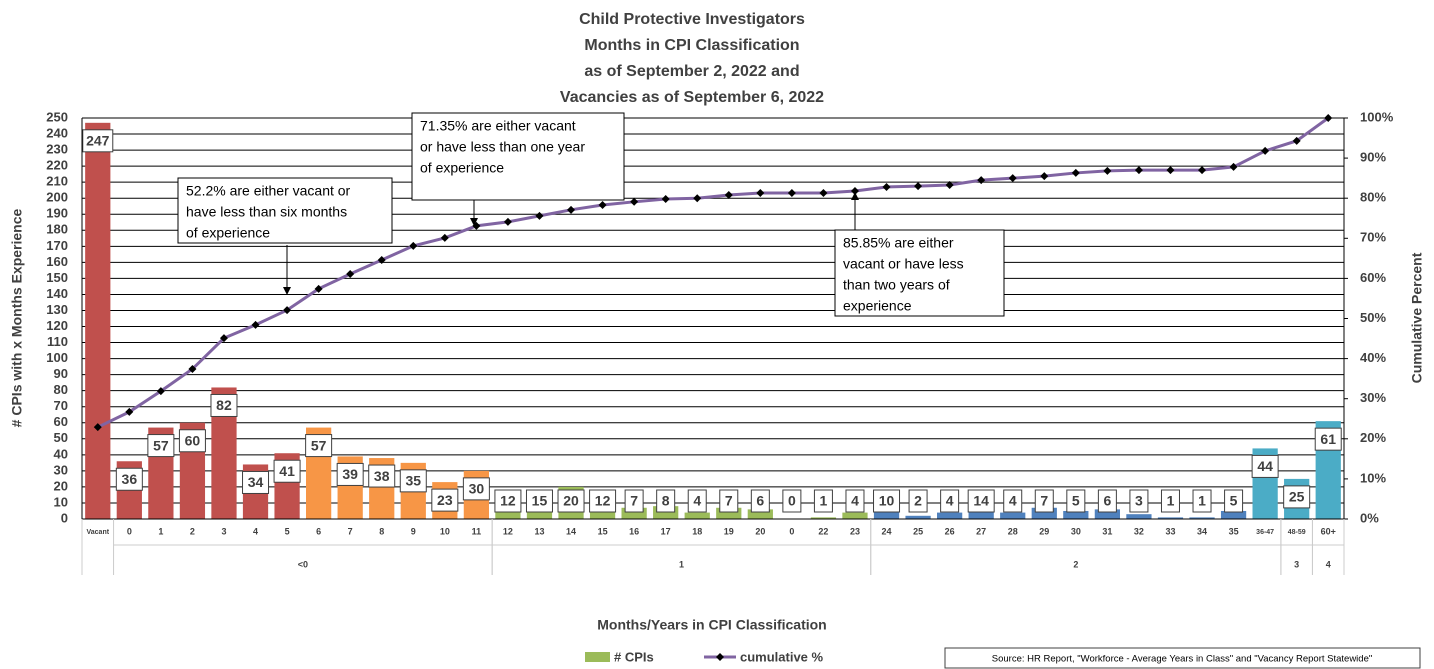 This screenshot has height=669, width=1434. I want to click on data-label: 60, so click(193, 440).